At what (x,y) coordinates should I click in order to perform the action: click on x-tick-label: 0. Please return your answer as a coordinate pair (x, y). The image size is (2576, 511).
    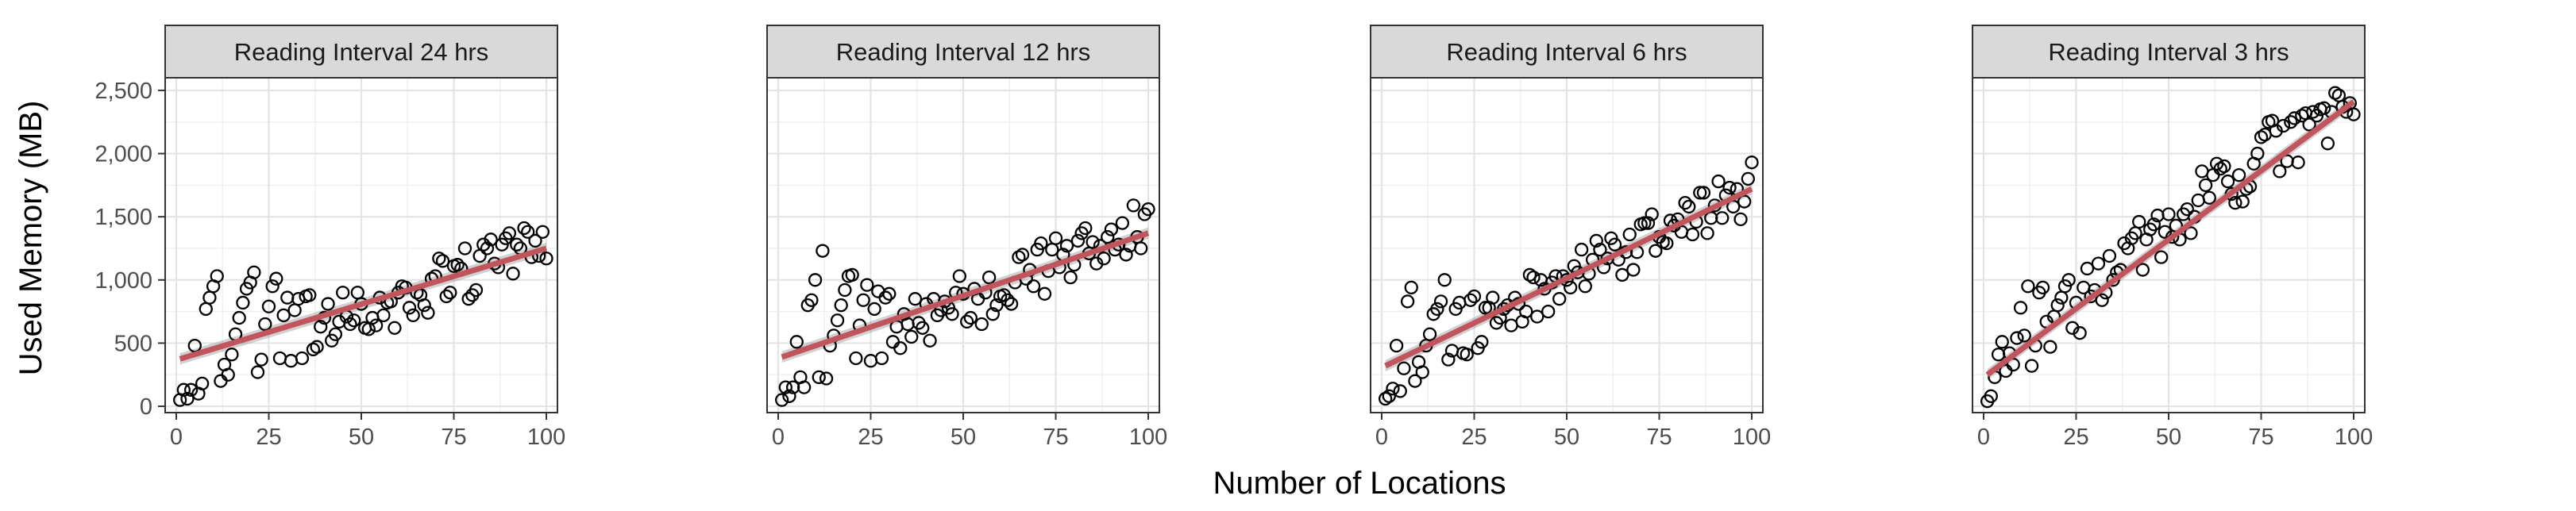
    Looking at the image, I should click on (176, 437).